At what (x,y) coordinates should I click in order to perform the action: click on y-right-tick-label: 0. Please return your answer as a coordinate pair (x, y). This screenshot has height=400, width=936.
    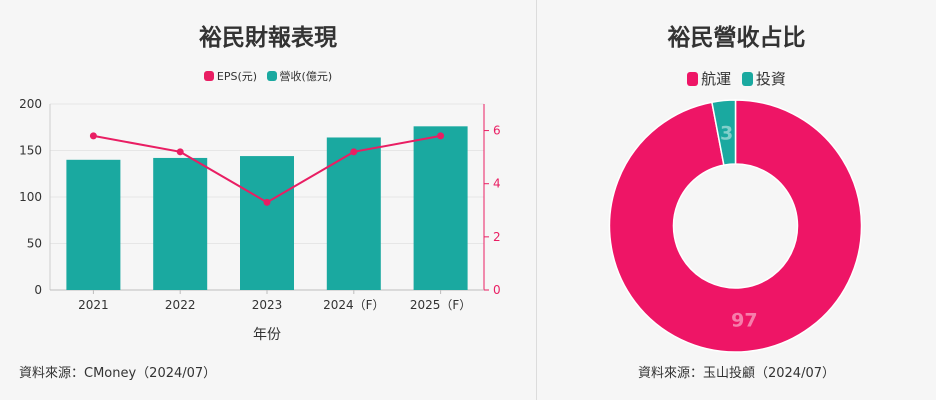
    Looking at the image, I should click on (497, 290).